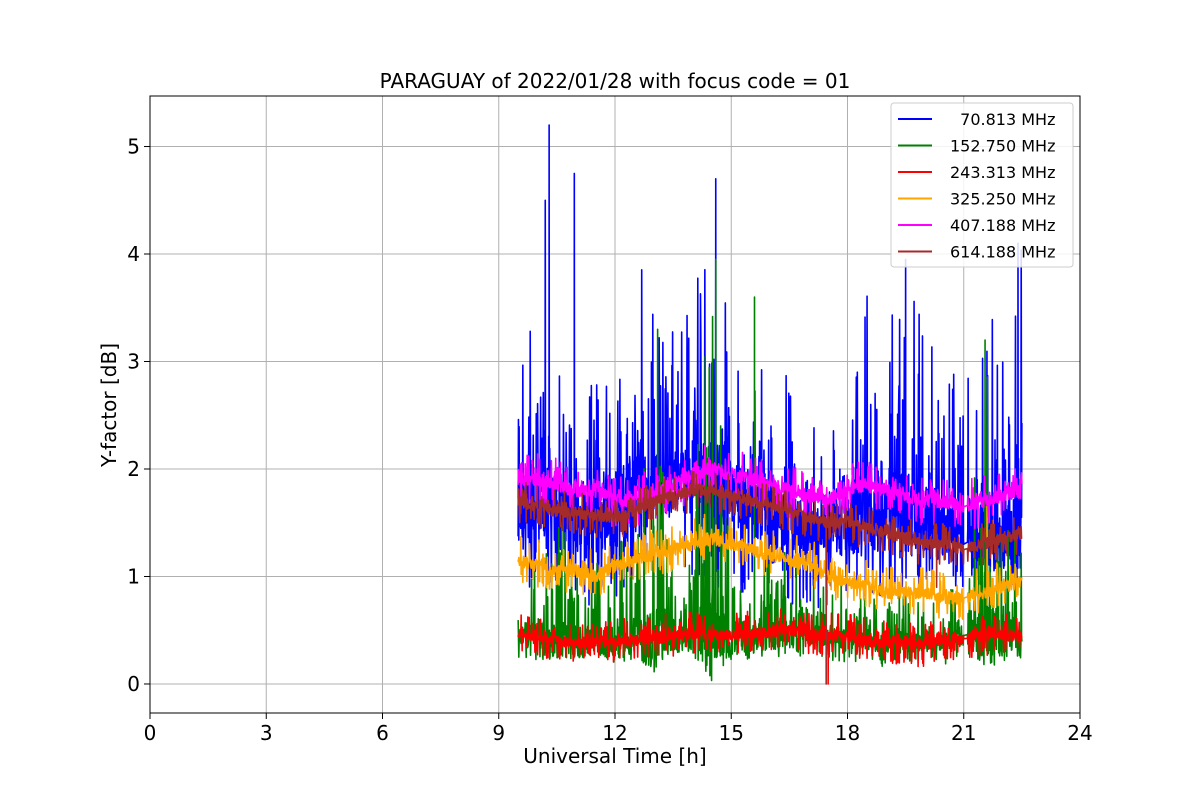 This screenshot has width=1200, height=805. What do you see at coordinates (133, 254) in the screenshot?
I see `y-tick-label: 4` at bounding box center [133, 254].